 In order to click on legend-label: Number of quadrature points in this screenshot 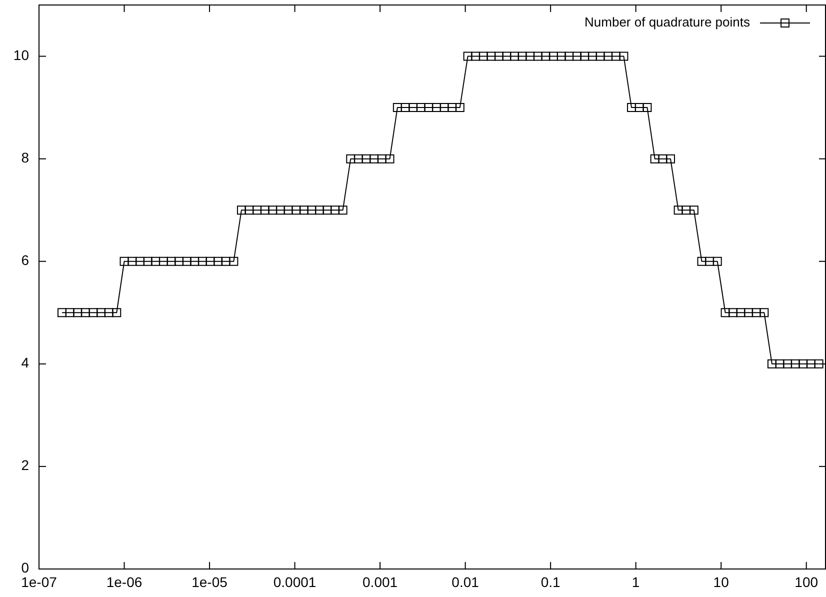, I will do `click(667, 22)`.